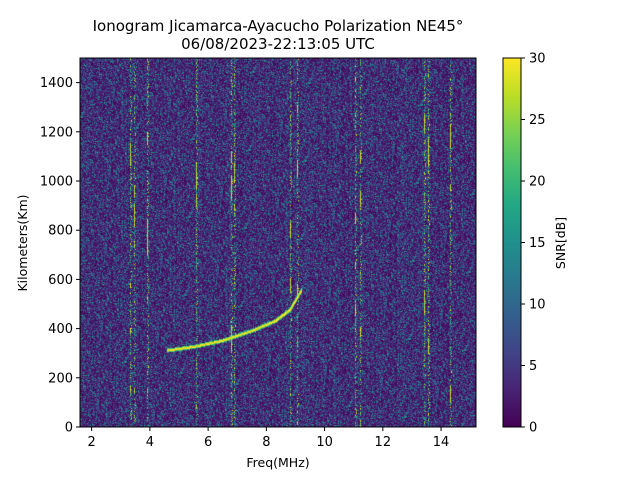  I want to click on y-axis: 0 200 400 600 800 1000 1200 1400, so click(60, 256).